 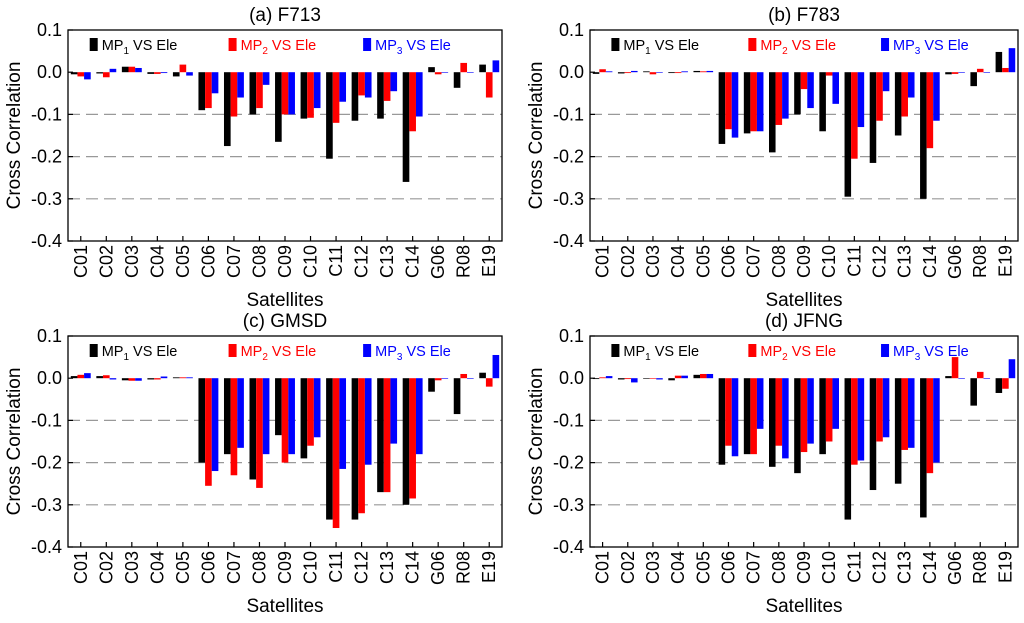 I want to click on y-tick-label: -0.4, so click(x=46, y=241).